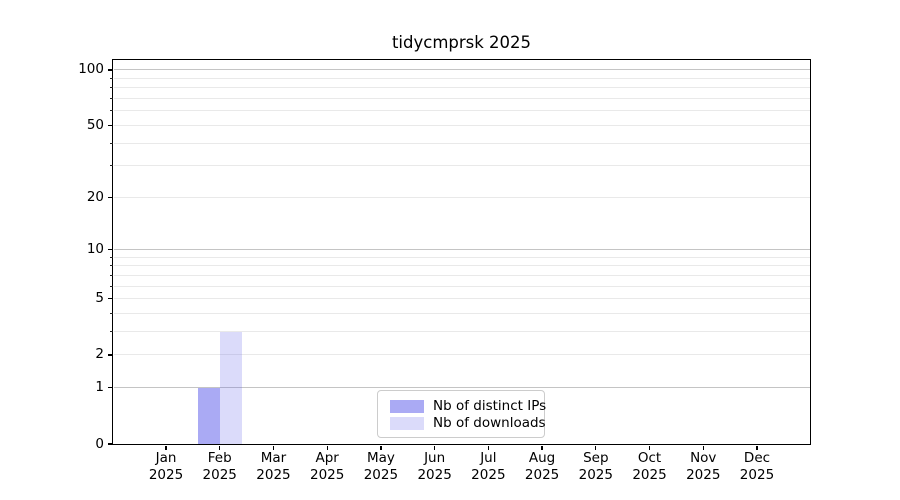  What do you see at coordinates (757, 458) in the screenshot?
I see `x-tick-month: Dec` at bounding box center [757, 458].